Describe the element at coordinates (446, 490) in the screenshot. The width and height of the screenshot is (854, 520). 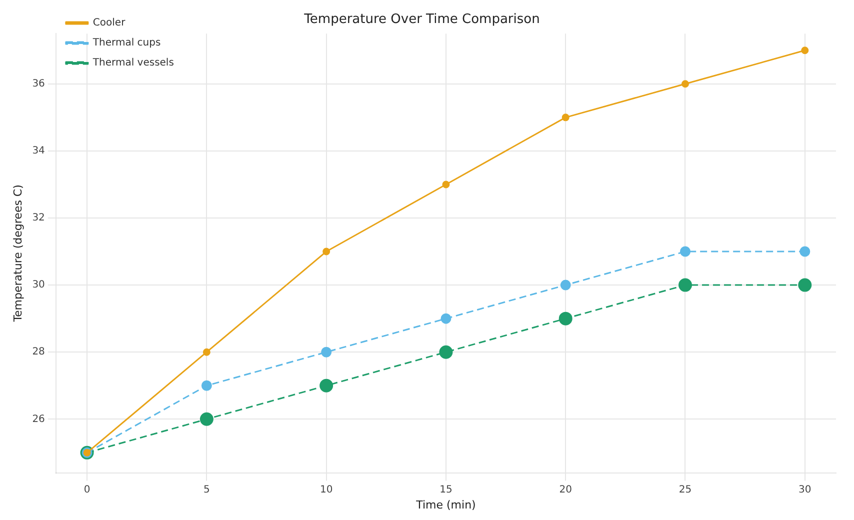
I see `x-tick-label: 15` at that location.